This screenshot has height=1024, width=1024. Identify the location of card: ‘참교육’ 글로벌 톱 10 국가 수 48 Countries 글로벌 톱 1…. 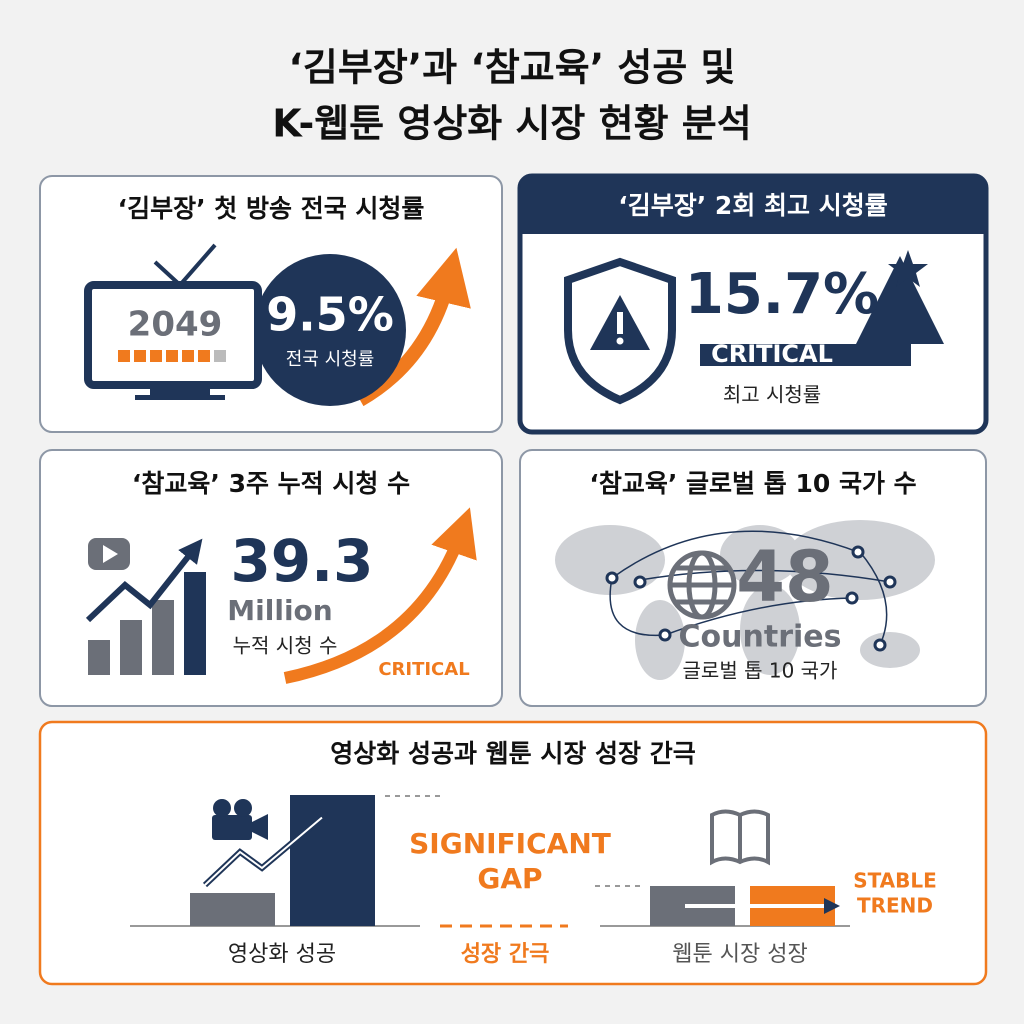
(753, 578).